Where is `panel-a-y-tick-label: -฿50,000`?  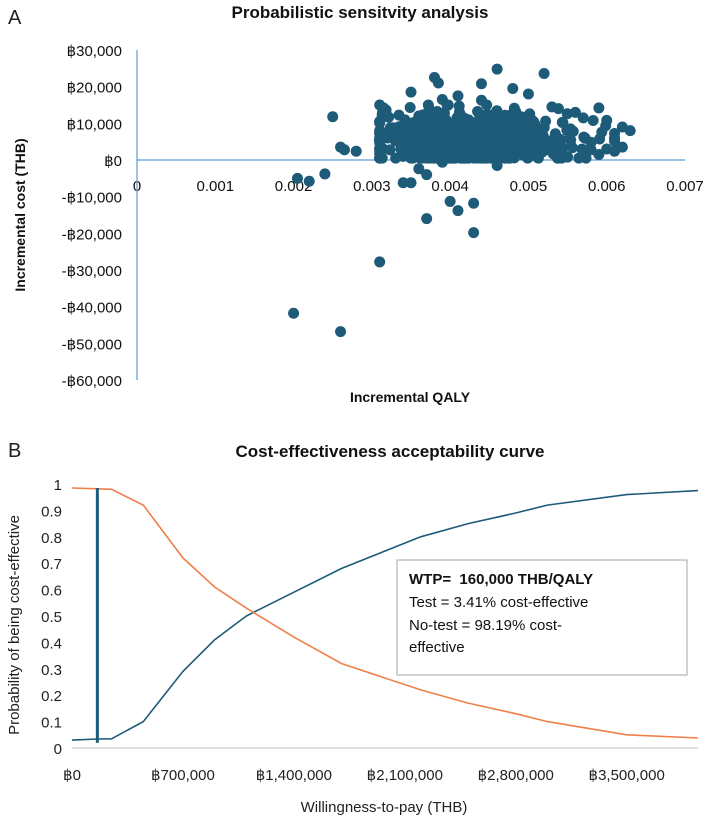
panel-a-y-tick-label: -฿50,000 is located at coordinates (92, 344).